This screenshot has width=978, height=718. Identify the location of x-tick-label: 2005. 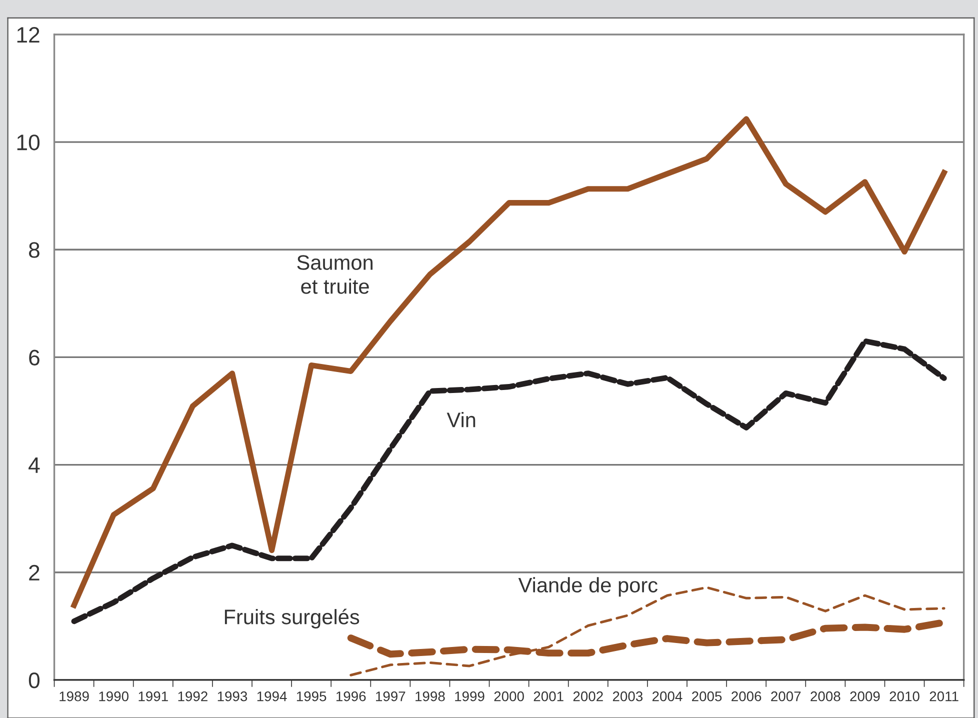
(707, 696).